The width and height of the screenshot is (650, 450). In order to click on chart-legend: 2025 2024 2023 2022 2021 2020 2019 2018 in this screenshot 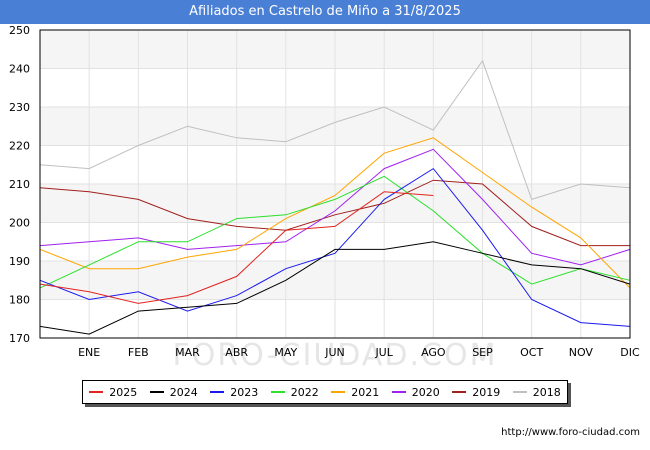, I will do `click(325, 392)`.